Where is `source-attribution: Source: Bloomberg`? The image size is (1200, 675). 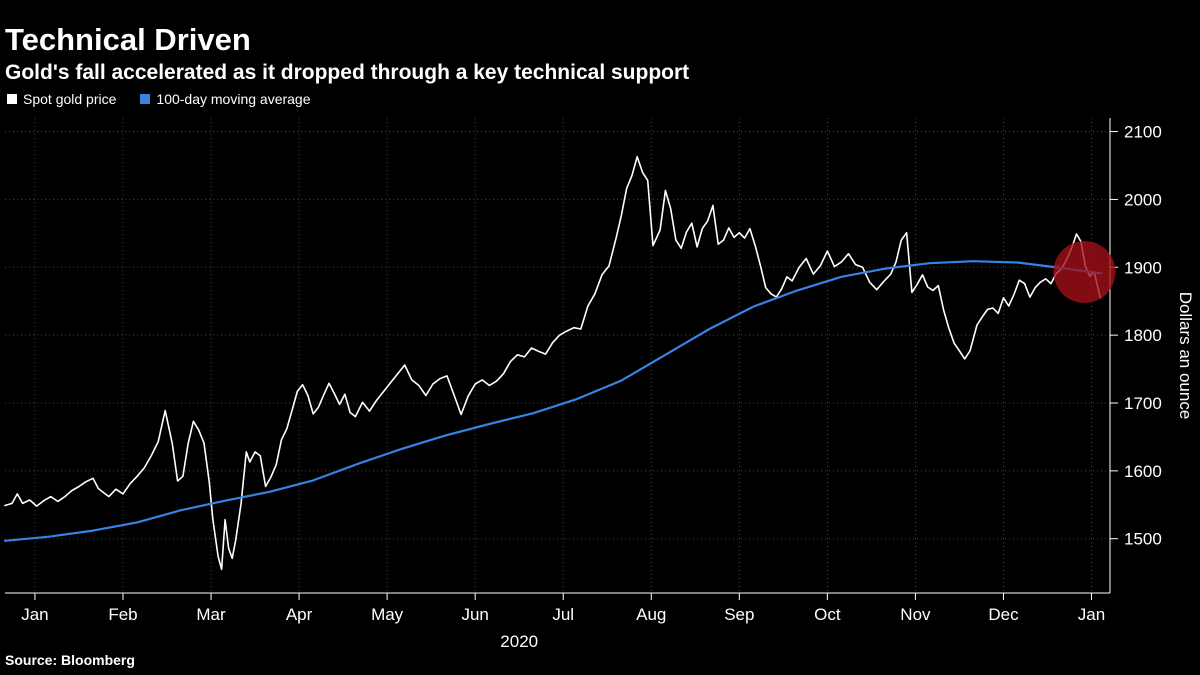 source-attribution: Source: Bloomberg is located at coordinates (70, 660).